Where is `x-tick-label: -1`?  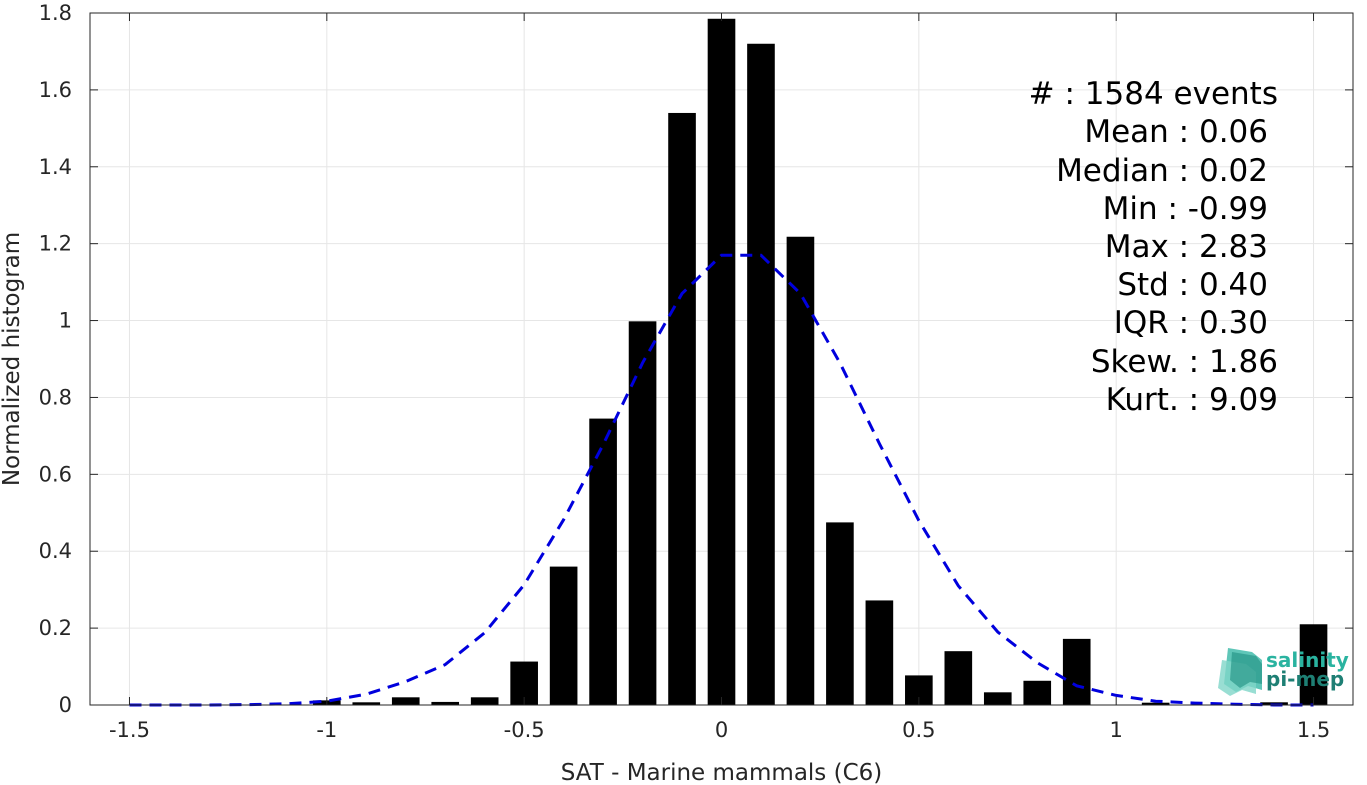
x-tick-label: -1 is located at coordinates (326, 730).